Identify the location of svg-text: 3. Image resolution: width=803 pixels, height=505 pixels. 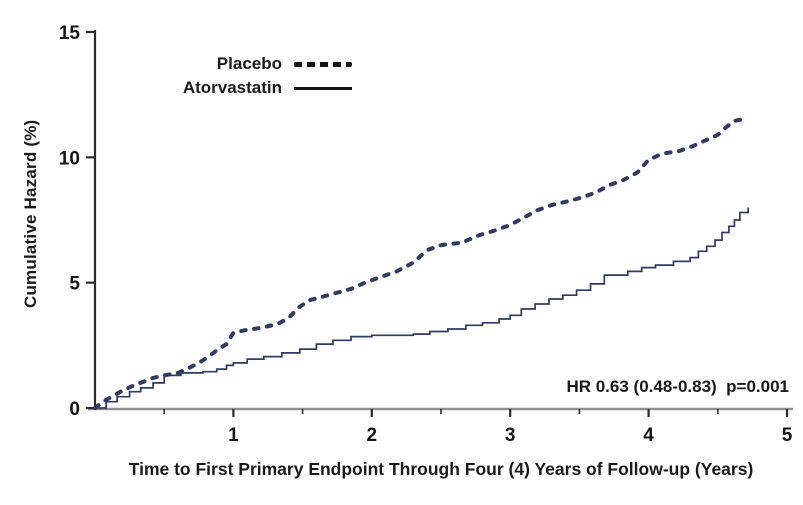
(510, 435).